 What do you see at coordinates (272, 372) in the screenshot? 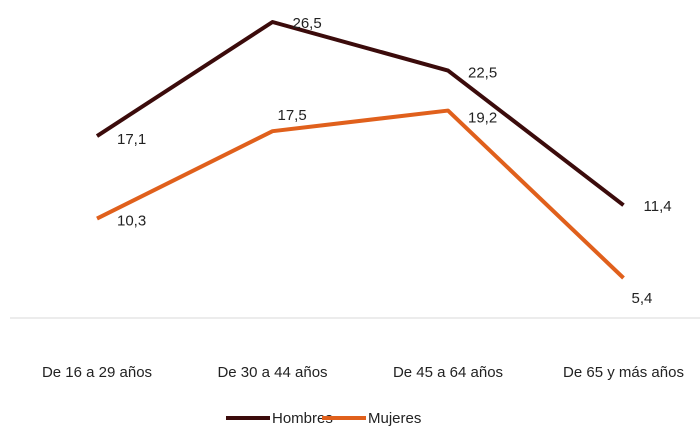
I see `x-tick-label: De 30 a 44 años` at bounding box center [272, 372].